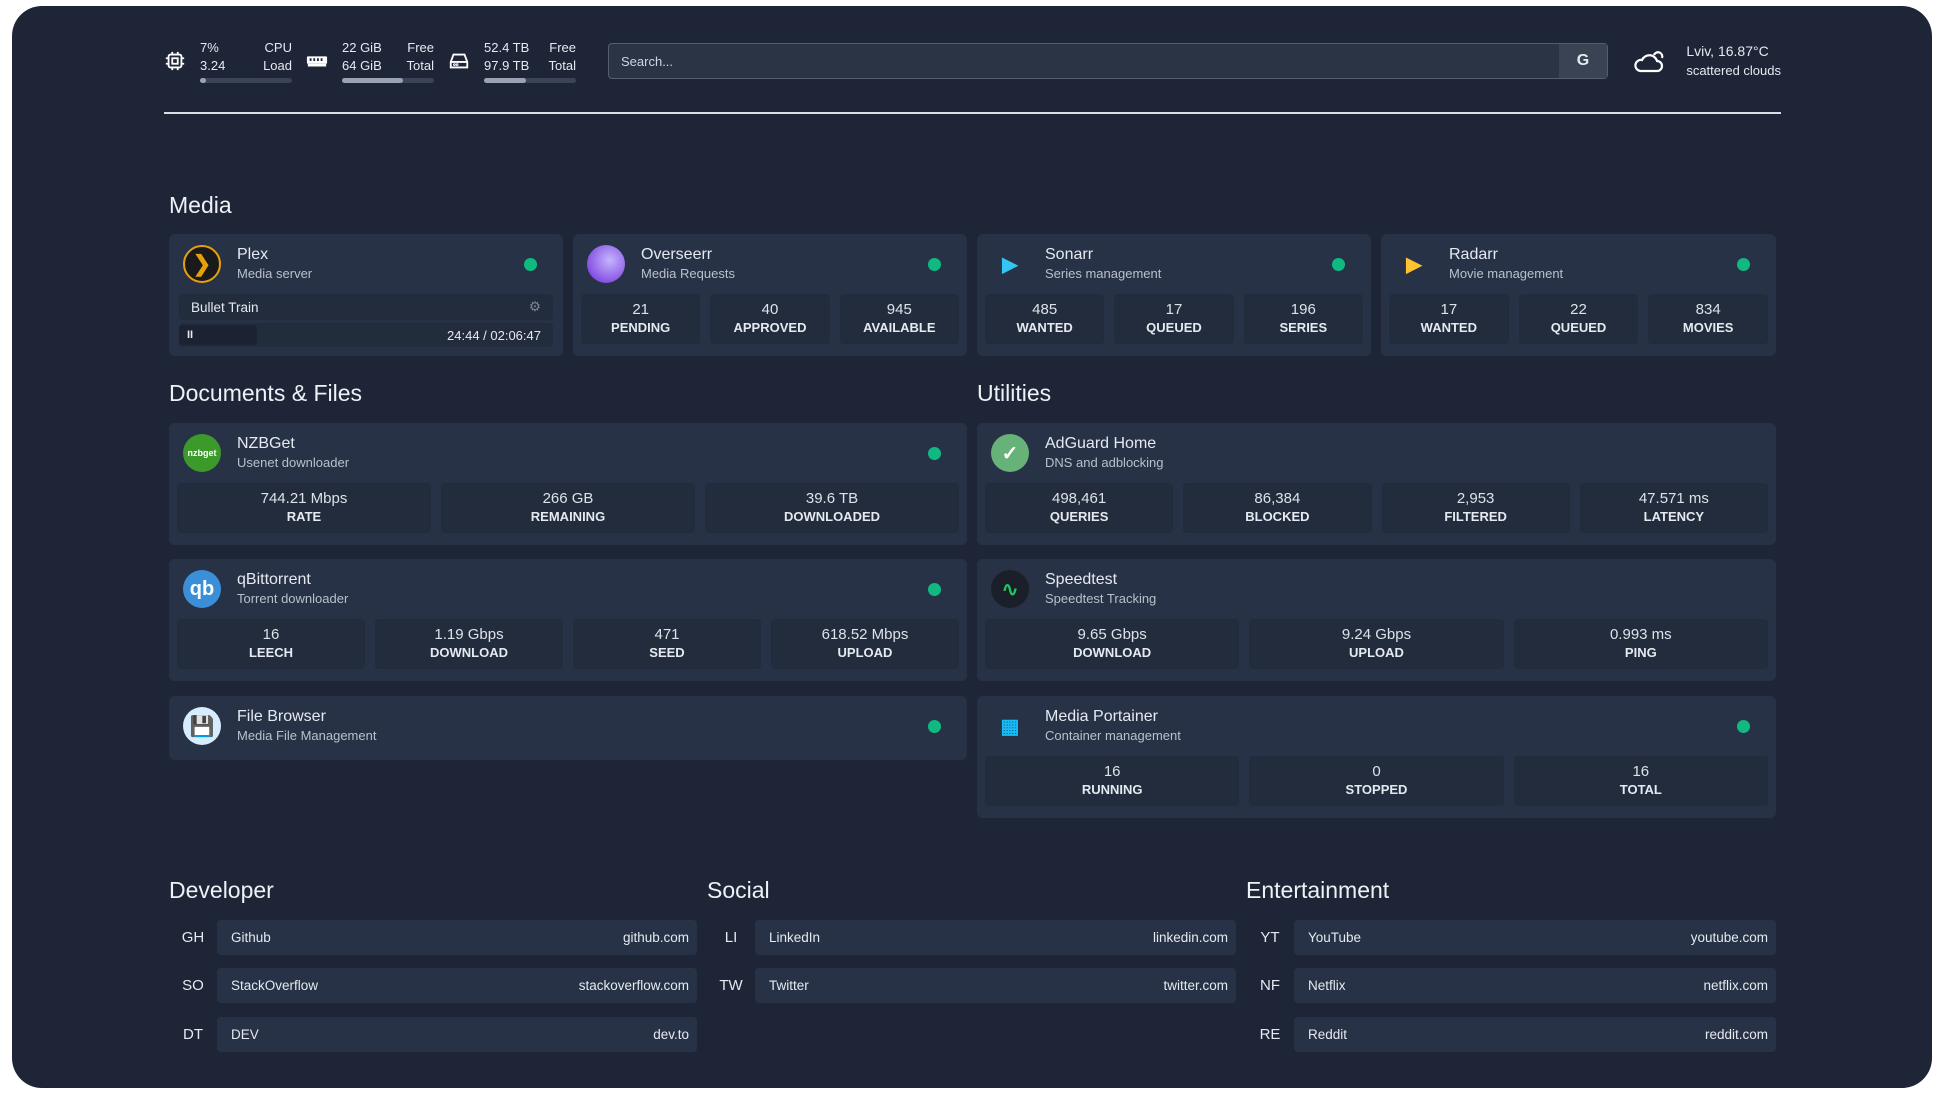 The width and height of the screenshot is (1944, 1104). I want to click on bookmark-name: Reddit, so click(1328, 1034).